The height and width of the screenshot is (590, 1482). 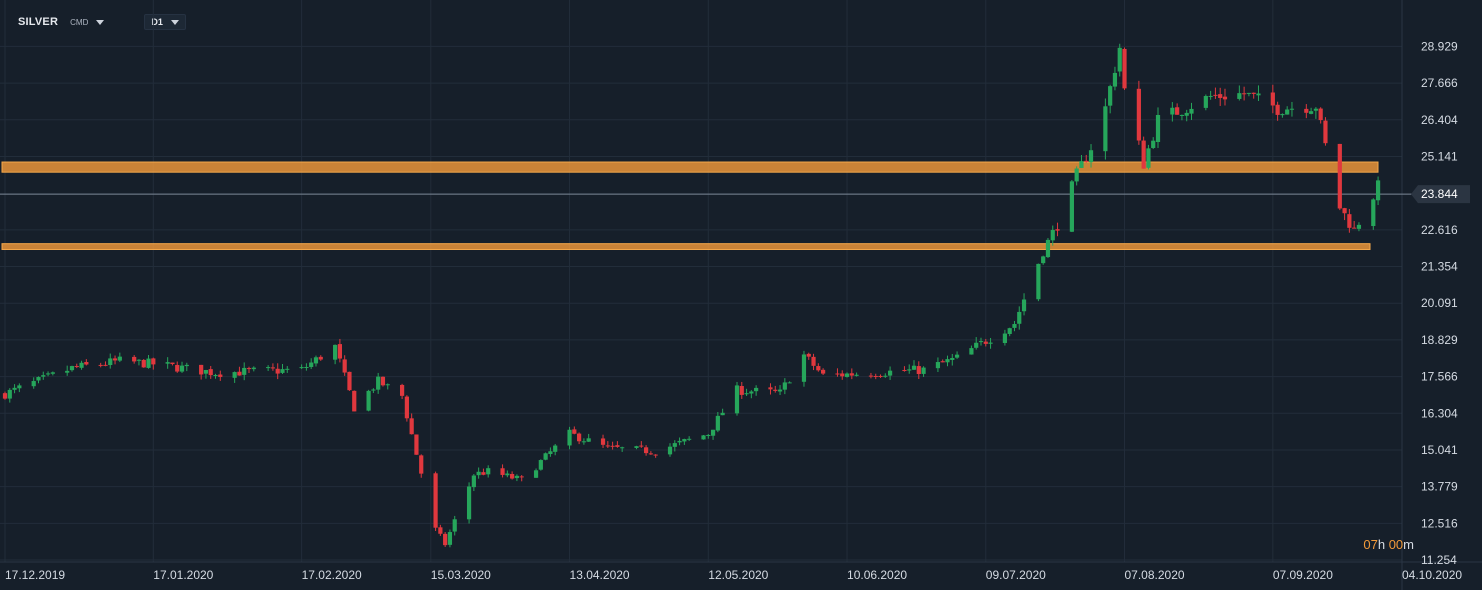 I want to click on y-tick-label: 25.141, so click(x=1439, y=156).